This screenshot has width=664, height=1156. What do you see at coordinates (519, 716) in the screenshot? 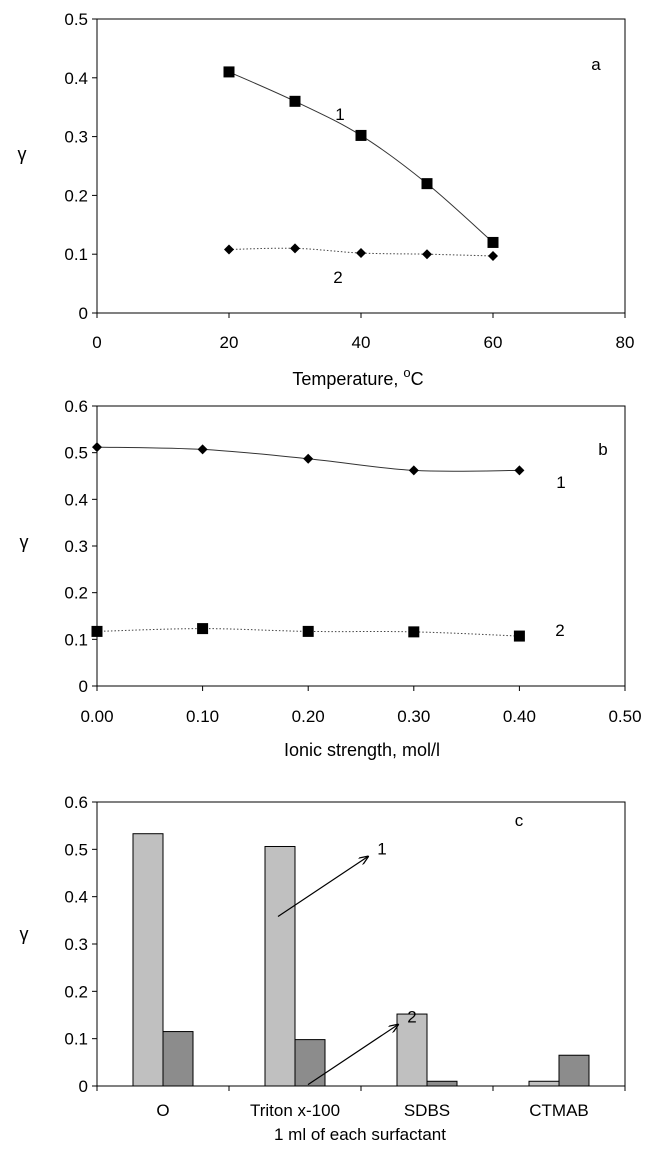
I see `x-tick-label: 0.40` at bounding box center [519, 716].